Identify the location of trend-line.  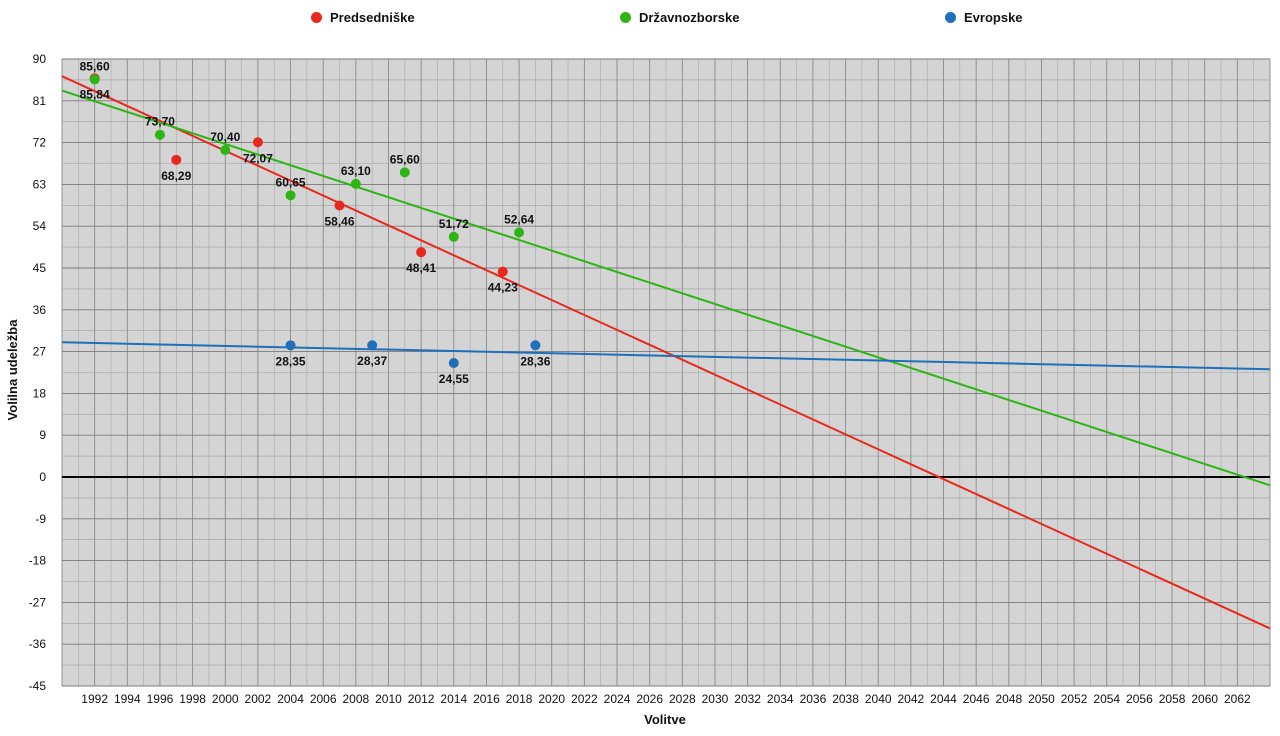
(666, 356).